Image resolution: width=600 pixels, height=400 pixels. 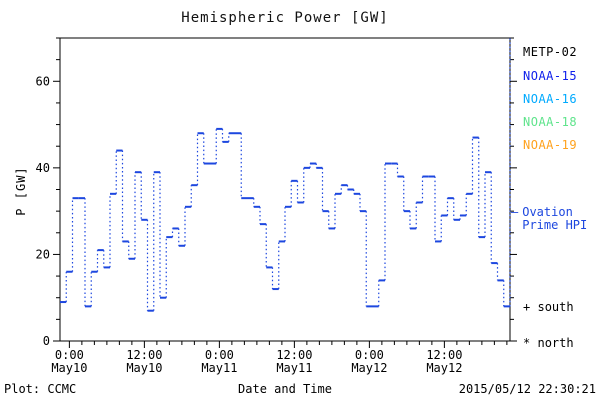 I want to click on line-sample-icon: —, so click(x=515, y=212).